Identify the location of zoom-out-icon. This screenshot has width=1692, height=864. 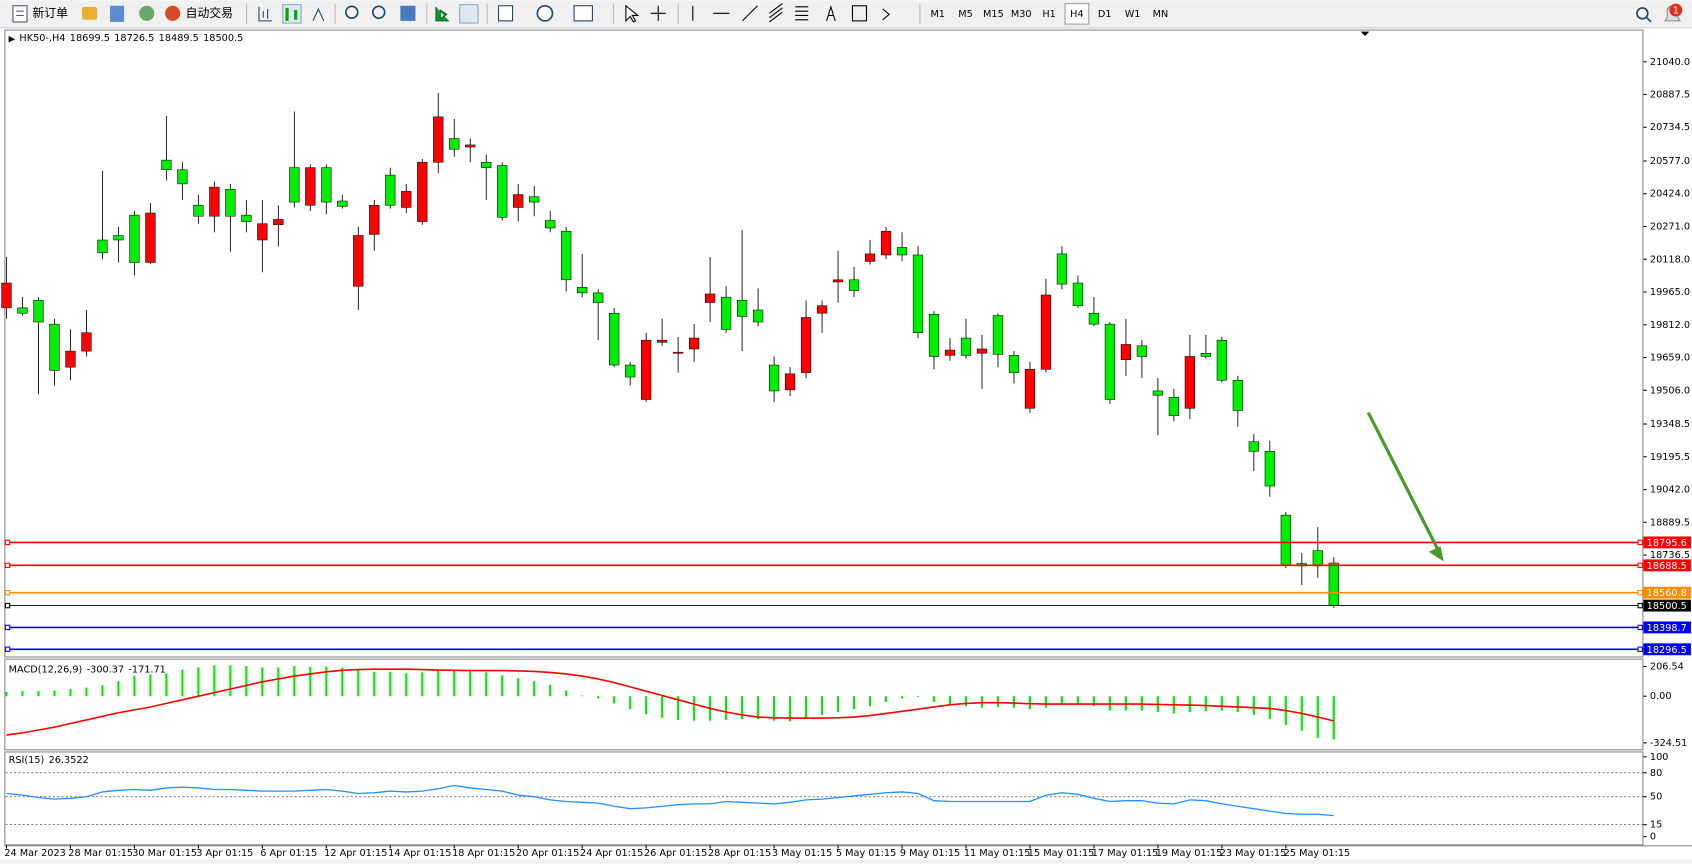
(379, 12).